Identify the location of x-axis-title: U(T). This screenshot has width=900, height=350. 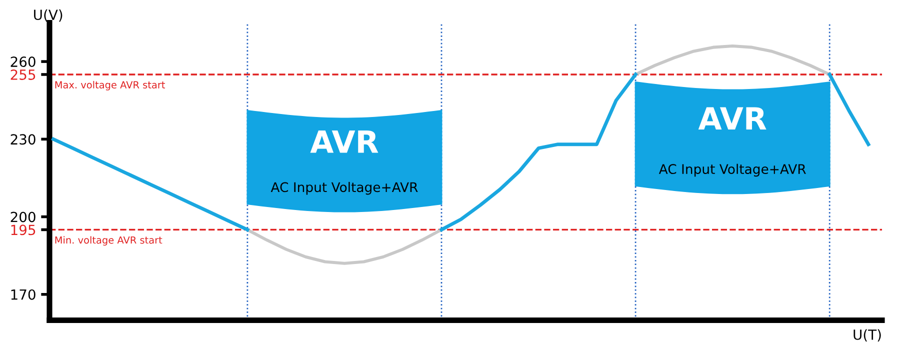
(867, 335).